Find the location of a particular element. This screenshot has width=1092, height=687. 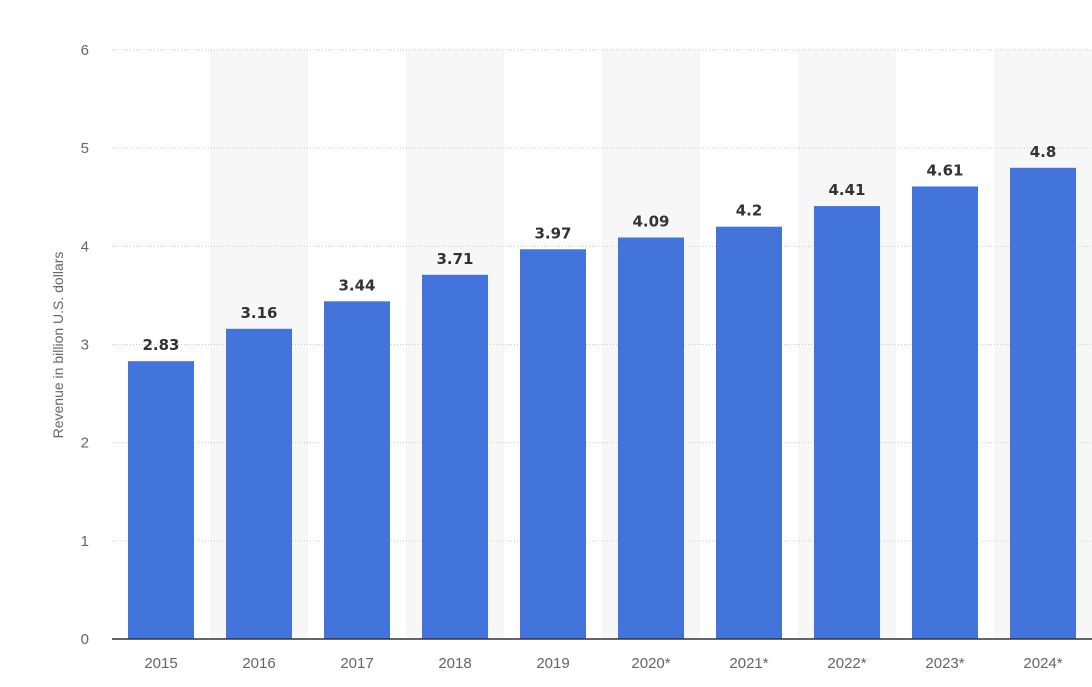

y-tick-label: 0 is located at coordinates (85, 639).